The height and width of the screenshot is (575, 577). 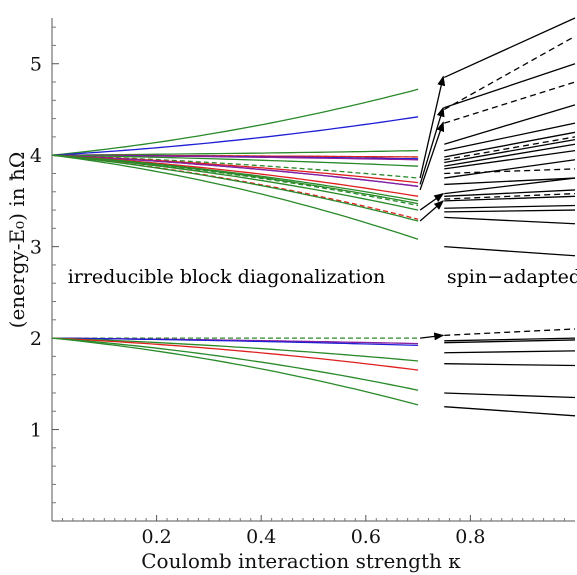 What do you see at coordinates (261, 537) in the screenshot?
I see `x-tick-label: 0.4` at bounding box center [261, 537].